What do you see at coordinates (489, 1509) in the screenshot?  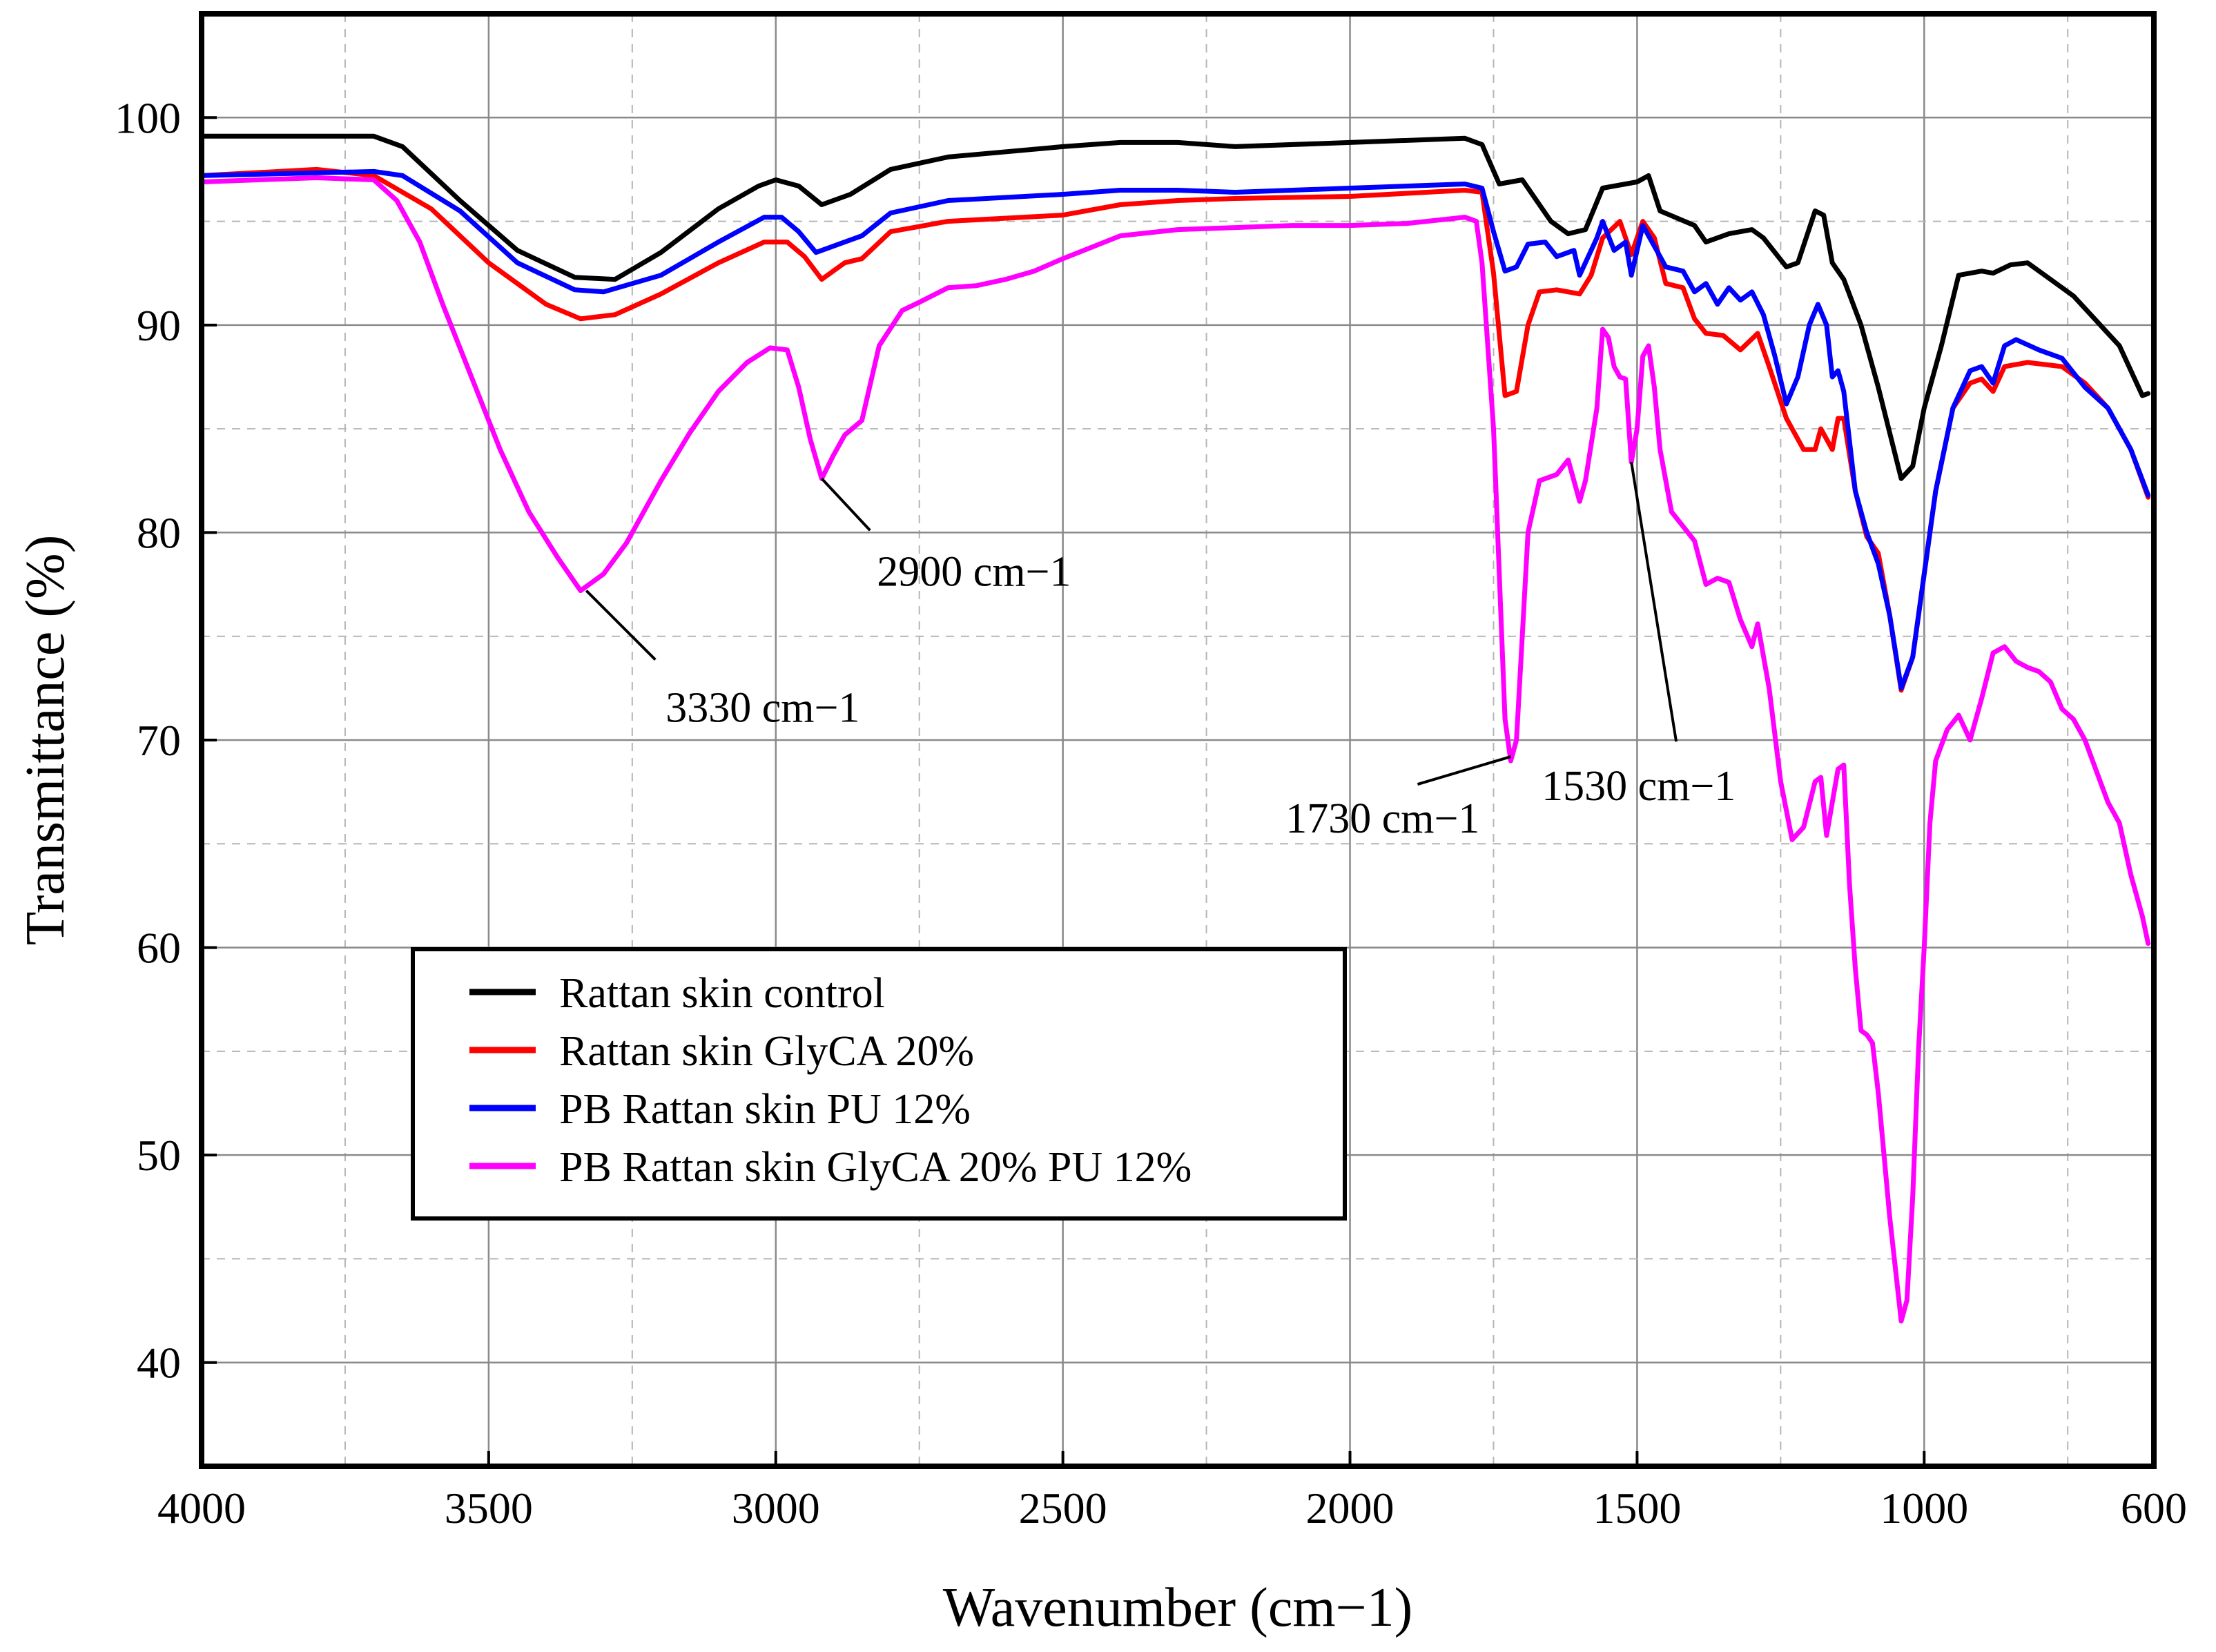 I see `x-tick-label: 3500` at bounding box center [489, 1509].